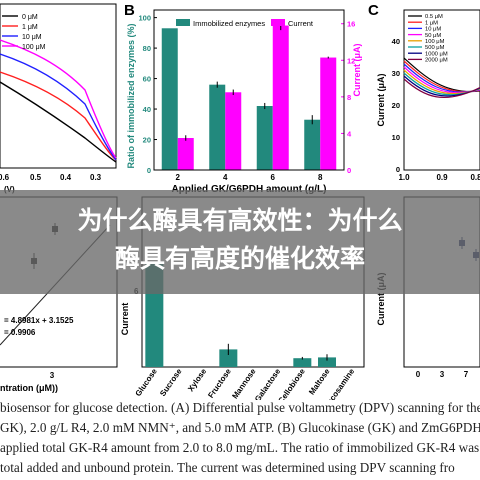 Image resolution: width=480 pixels, height=480 pixels. Describe the element at coordinates (34, 47) in the screenshot. I see `legend-a-3: 100 μM` at that location.